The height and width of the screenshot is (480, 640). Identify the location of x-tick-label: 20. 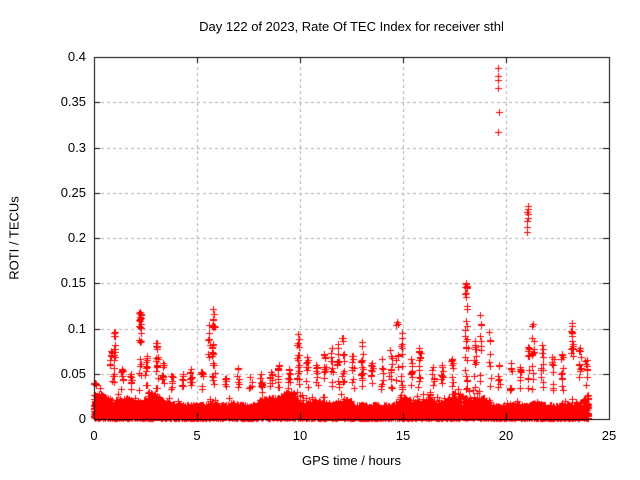
(506, 435).